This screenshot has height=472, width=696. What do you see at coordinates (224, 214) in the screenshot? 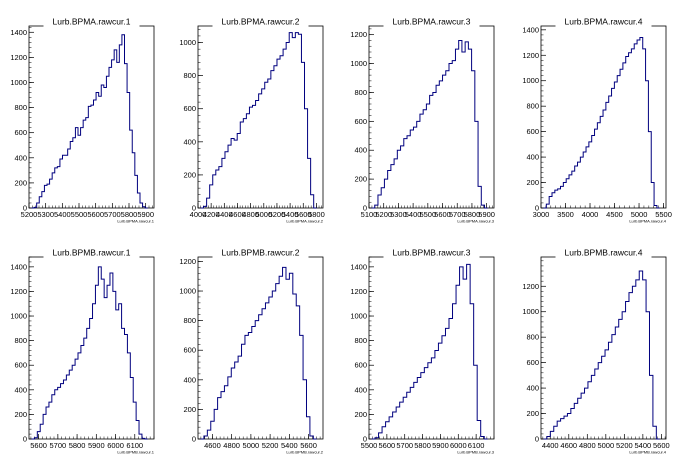
I see `x-tick-label: 4400` at bounding box center [224, 214].